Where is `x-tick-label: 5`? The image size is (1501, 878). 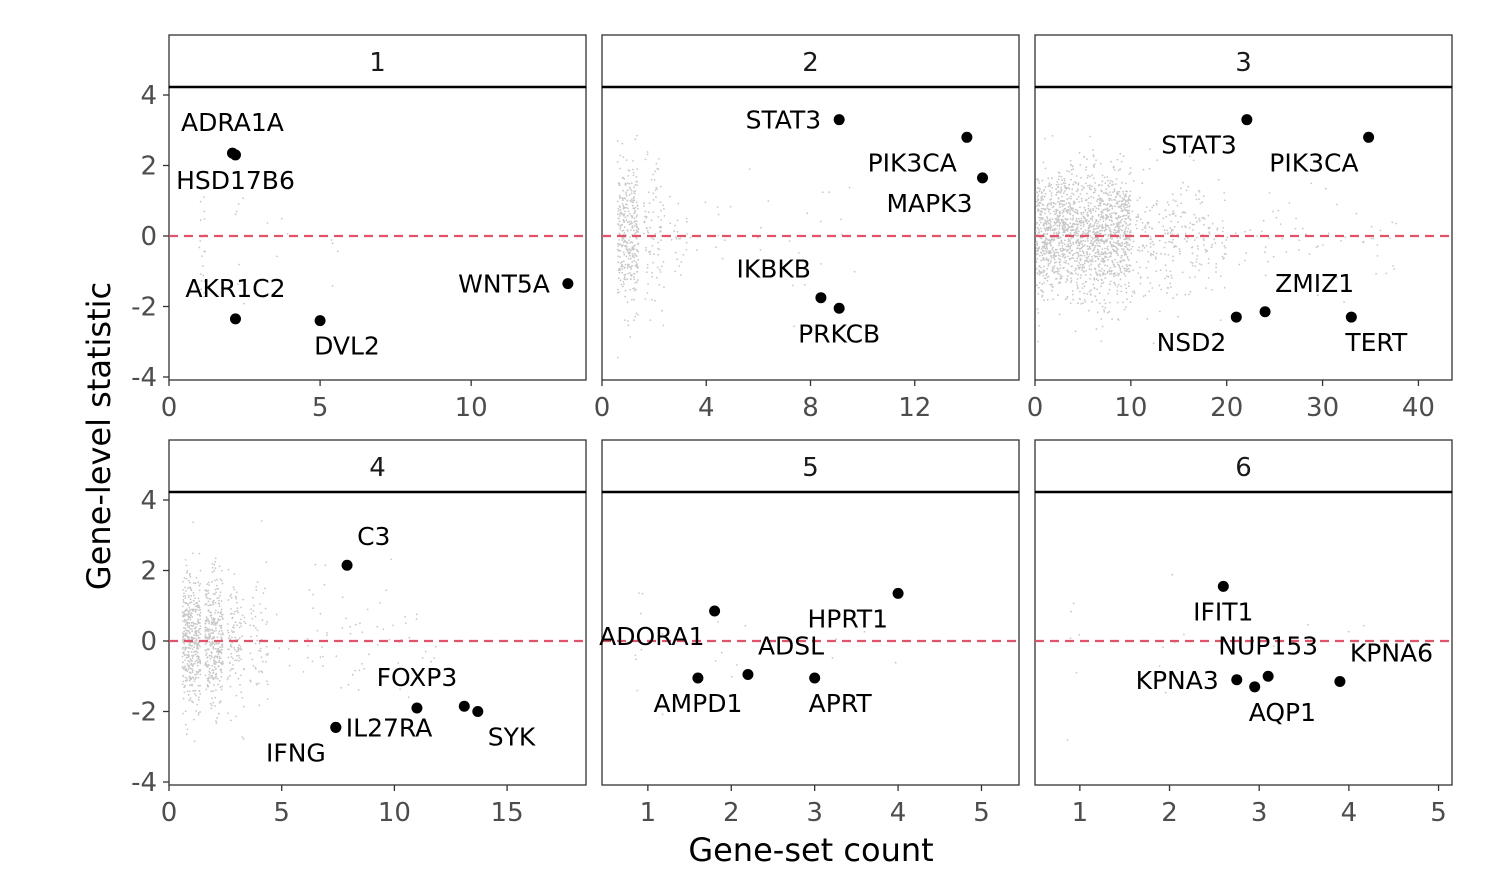
x-tick-label: 5 is located at coordinates (981, 813).